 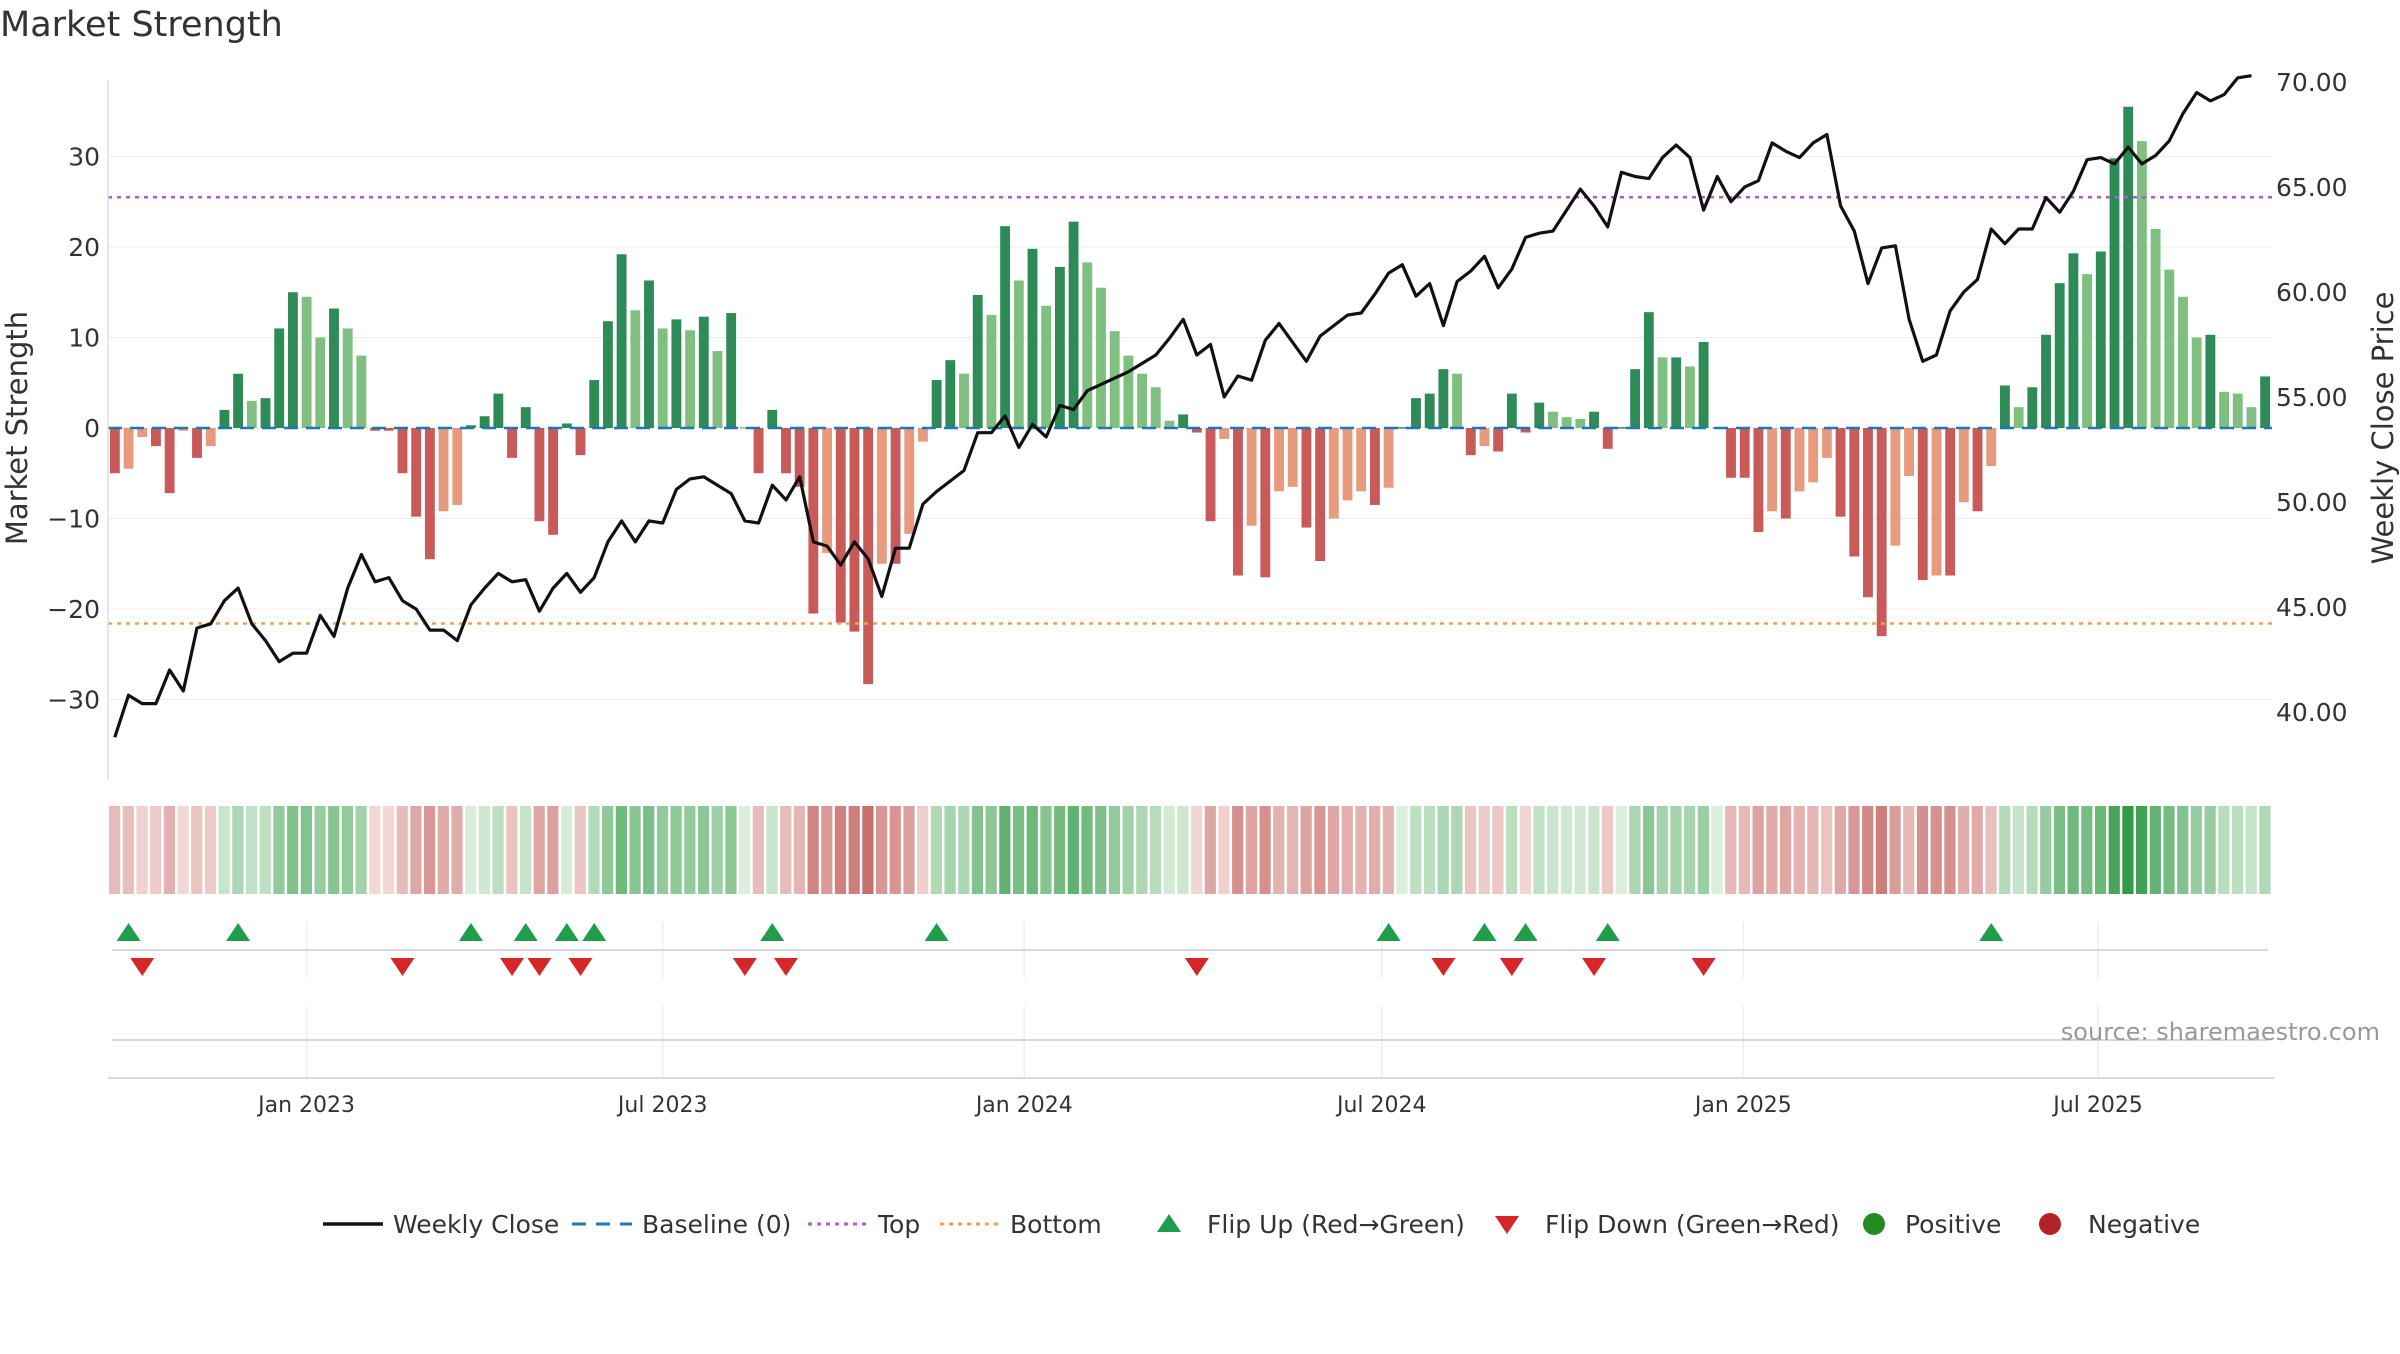 What do you see at coordinates (1190, 850) in the screenshot?
I see `strength-heat-strip` at bounding box center [1190, 850].